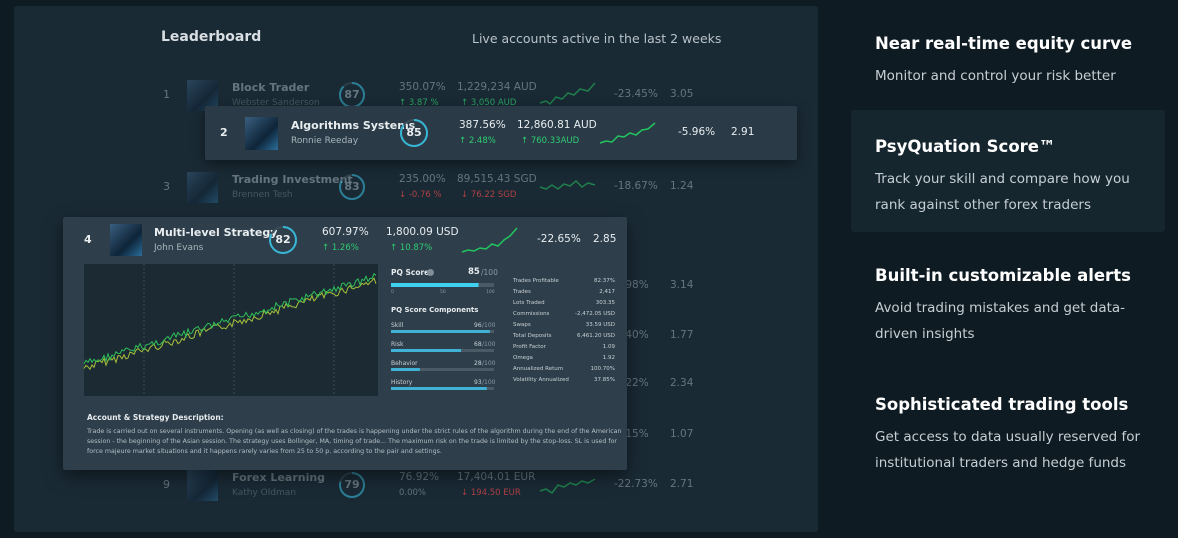 The height and width of the screenshot is (538, 1178). I want to click on ratio: 1.24, so click(682, 186).